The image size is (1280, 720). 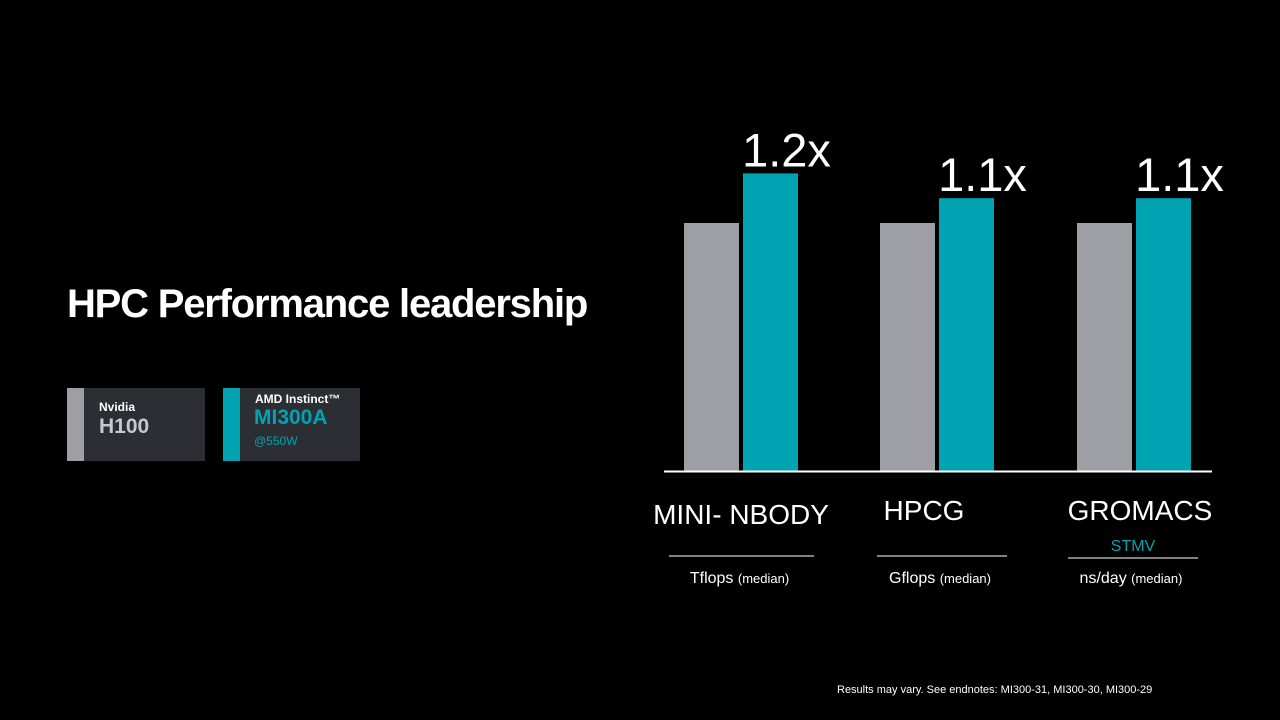 What do you see at coordinates (1179, 174) in the screenshot?
I see `data-label-3: 1.1x` at bounding box center [1179, 174].